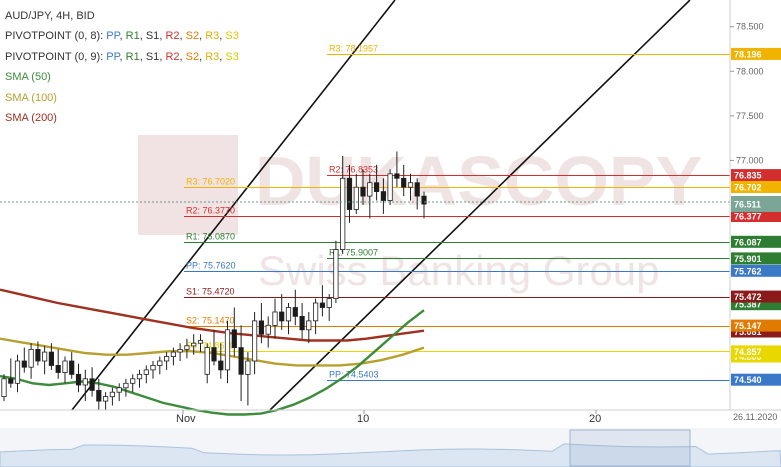  I want to click on sma-50-line, so click(212, 362).